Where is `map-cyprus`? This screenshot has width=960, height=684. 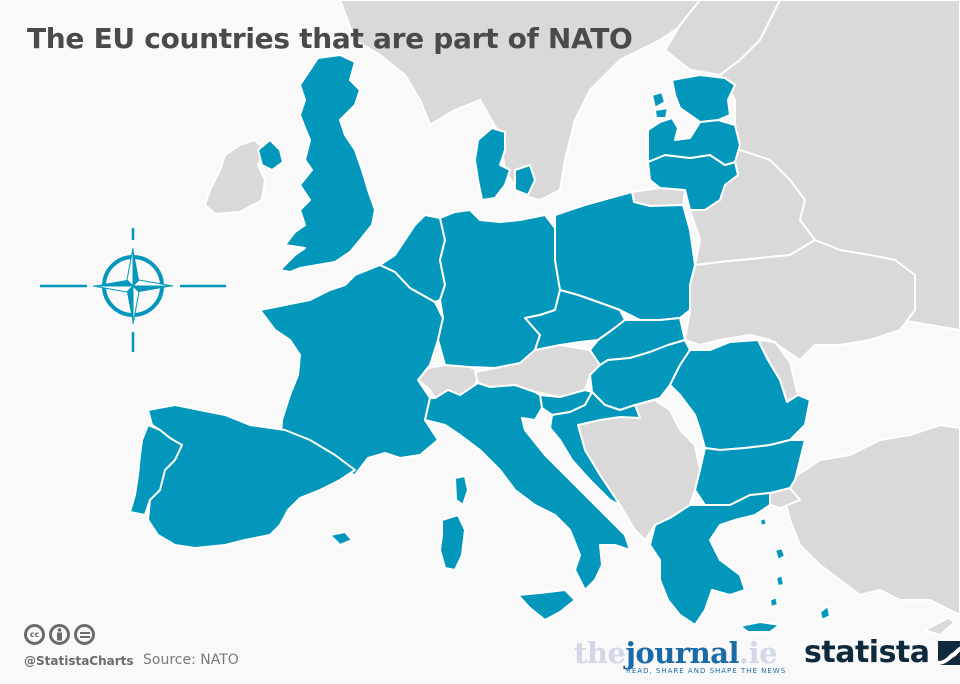
map-cyprus is located at coordinates (940, 626).